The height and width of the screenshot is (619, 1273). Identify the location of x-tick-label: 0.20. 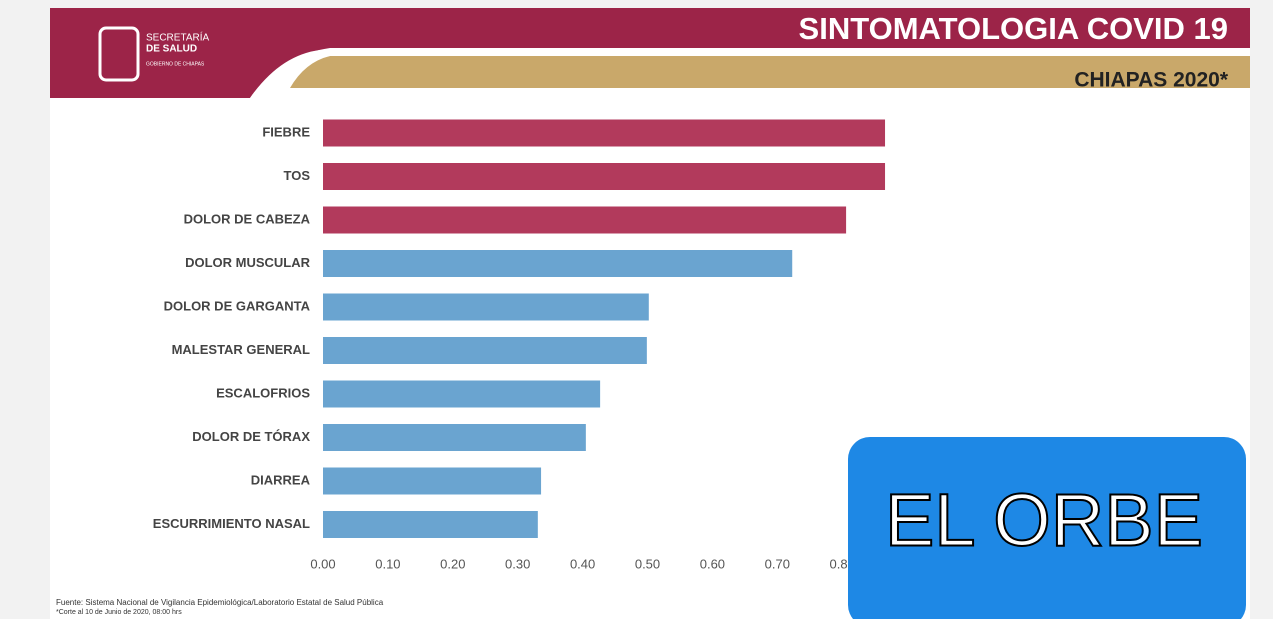
(452, 563).